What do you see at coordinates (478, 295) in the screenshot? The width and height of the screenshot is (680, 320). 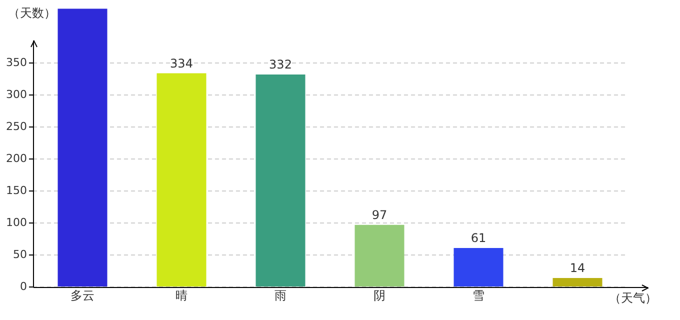 I see `x-tick-label: 雪` at bounding box center [478, 295].